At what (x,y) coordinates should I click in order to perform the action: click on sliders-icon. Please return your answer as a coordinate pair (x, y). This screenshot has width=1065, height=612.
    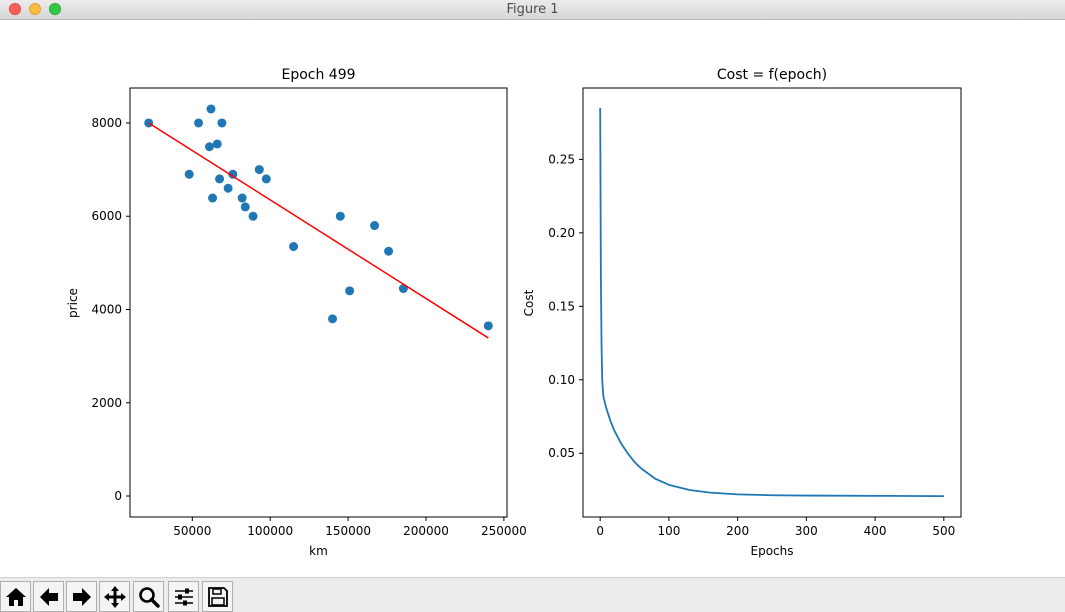
    Looking at the image, I should click on (183, 596).